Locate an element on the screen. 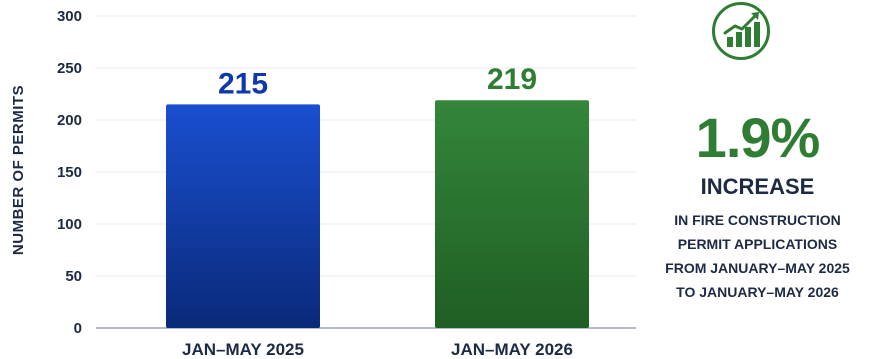  y-tick-label: 150 is located at coordinates (69, 172).